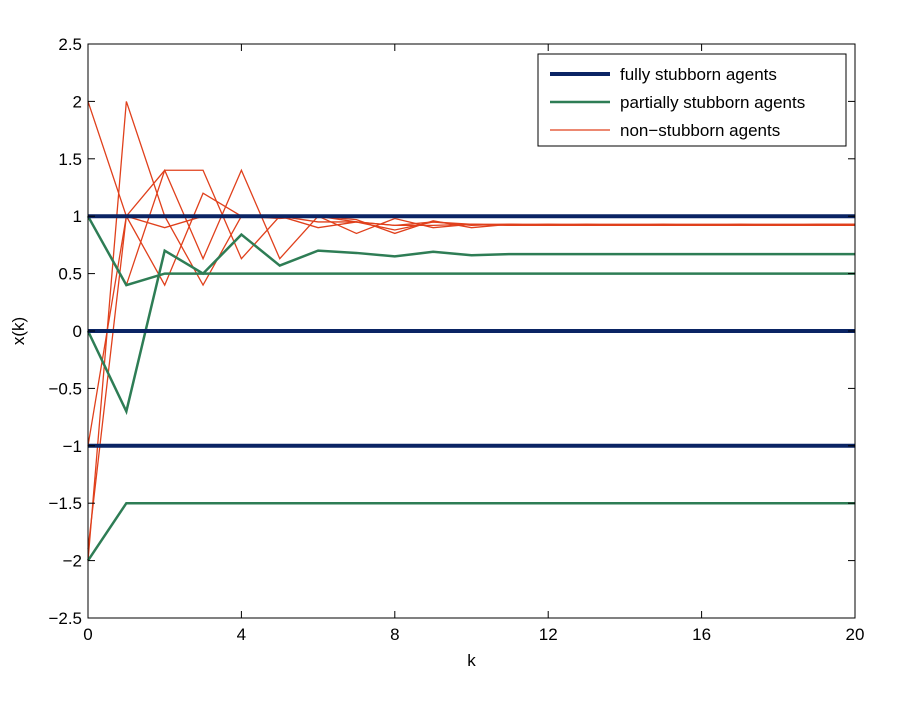 The image size is (900, 704). I want to click on y-tick-label: 1.5, so click(70, 159).